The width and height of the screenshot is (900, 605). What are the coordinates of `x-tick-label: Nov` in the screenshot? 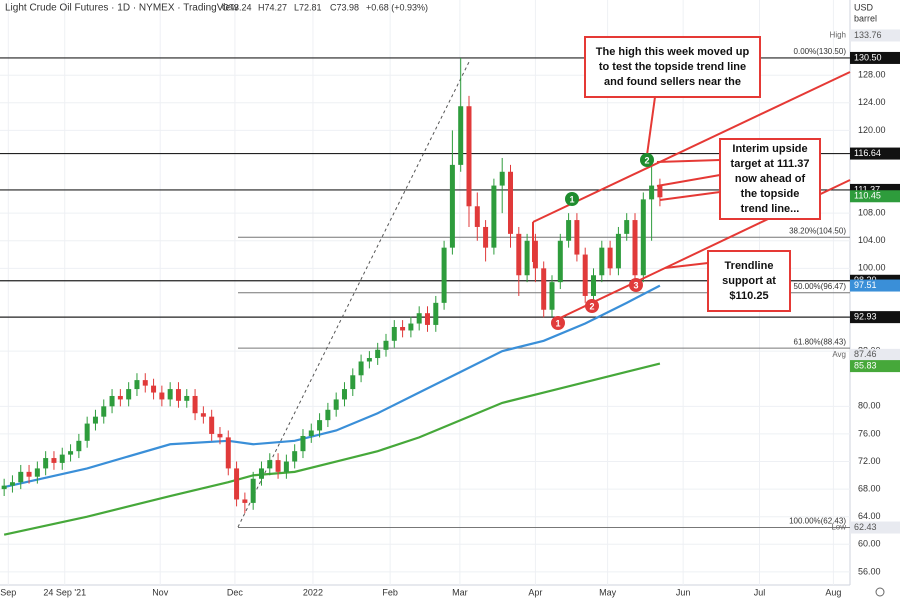 It's located at (160, 592).